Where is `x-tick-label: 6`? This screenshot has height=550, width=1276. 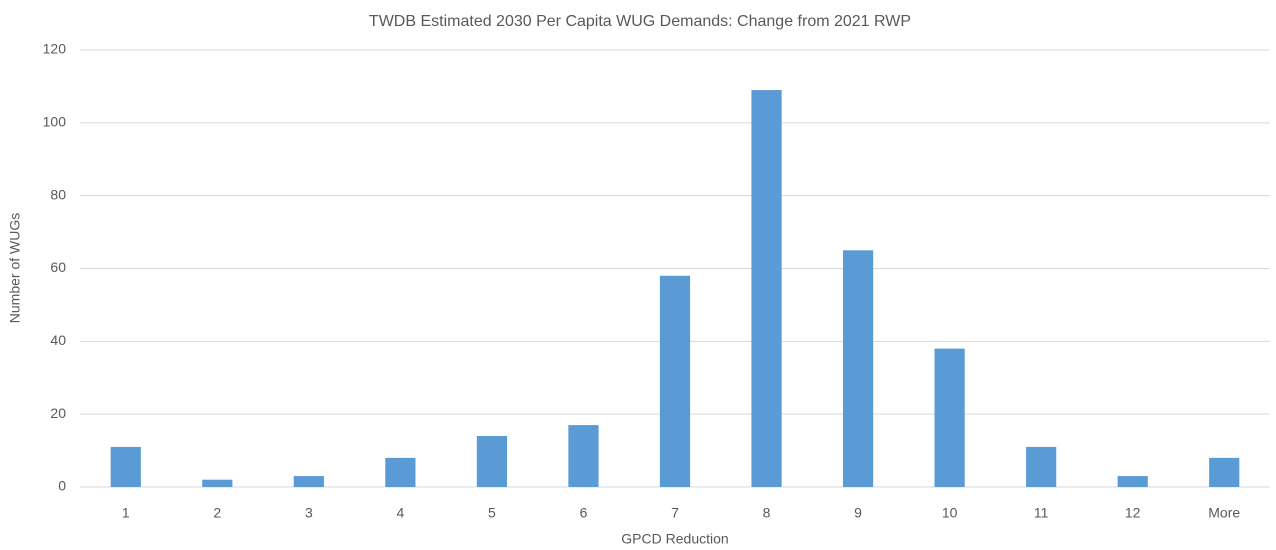
x-tick-label: 6 is located at coordinates (584, 513).